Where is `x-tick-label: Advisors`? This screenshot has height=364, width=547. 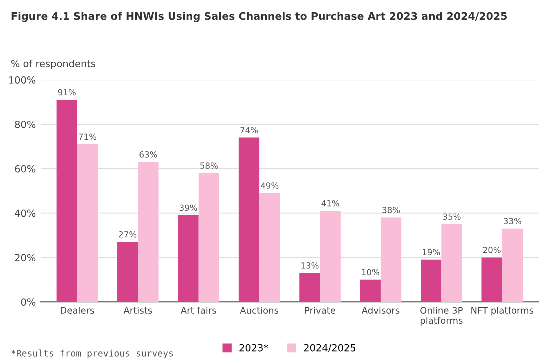 x-tick-label: Advisors is located at coordinates (381, 310).